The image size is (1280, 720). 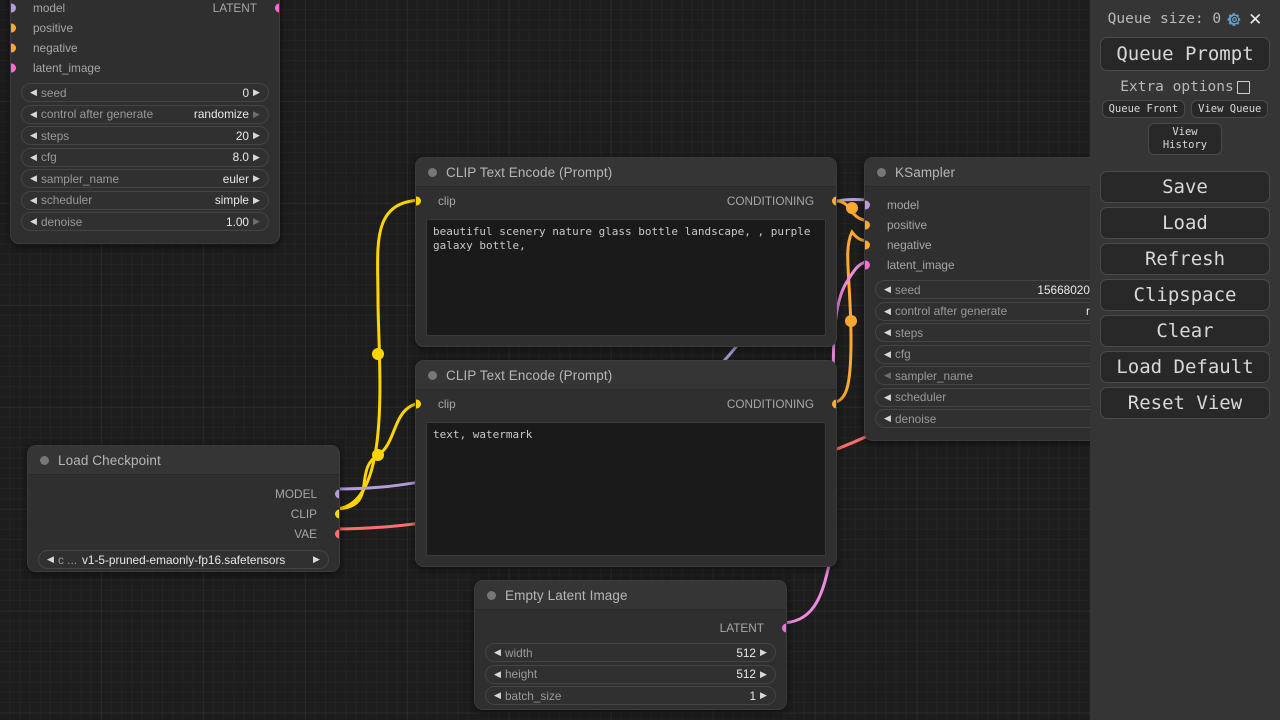 What do you see at coordinates (1185, 223) in the screenshot?
I see `load-button: Load` at bounding box center [1185, 223].